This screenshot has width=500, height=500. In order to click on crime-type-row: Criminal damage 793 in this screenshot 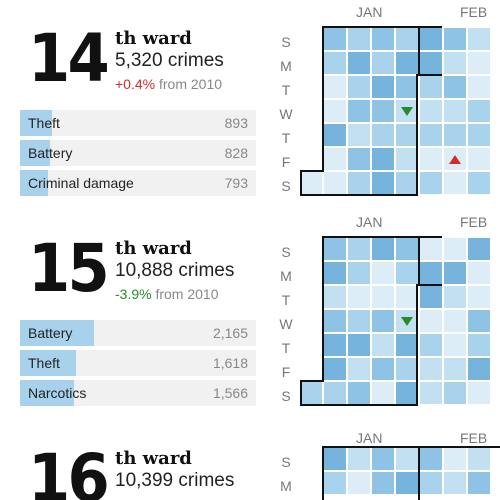, I will do `click(138, 183)`.